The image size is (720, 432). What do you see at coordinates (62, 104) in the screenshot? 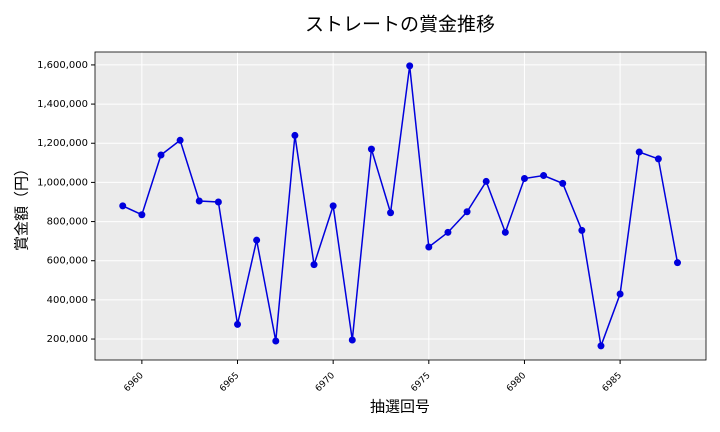
I see `y-tick-label: 1,400,000` at bounding box center [62, 104].